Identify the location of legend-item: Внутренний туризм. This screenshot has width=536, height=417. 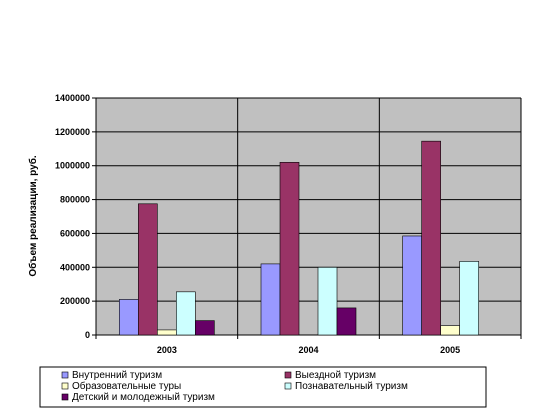
(111, 375).